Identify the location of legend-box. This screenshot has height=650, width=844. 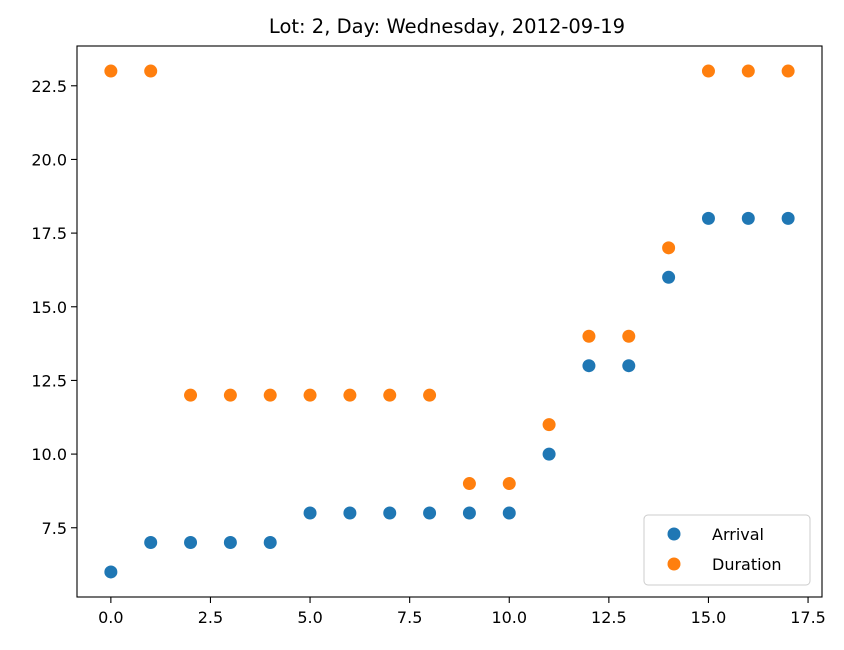
(727, 550).